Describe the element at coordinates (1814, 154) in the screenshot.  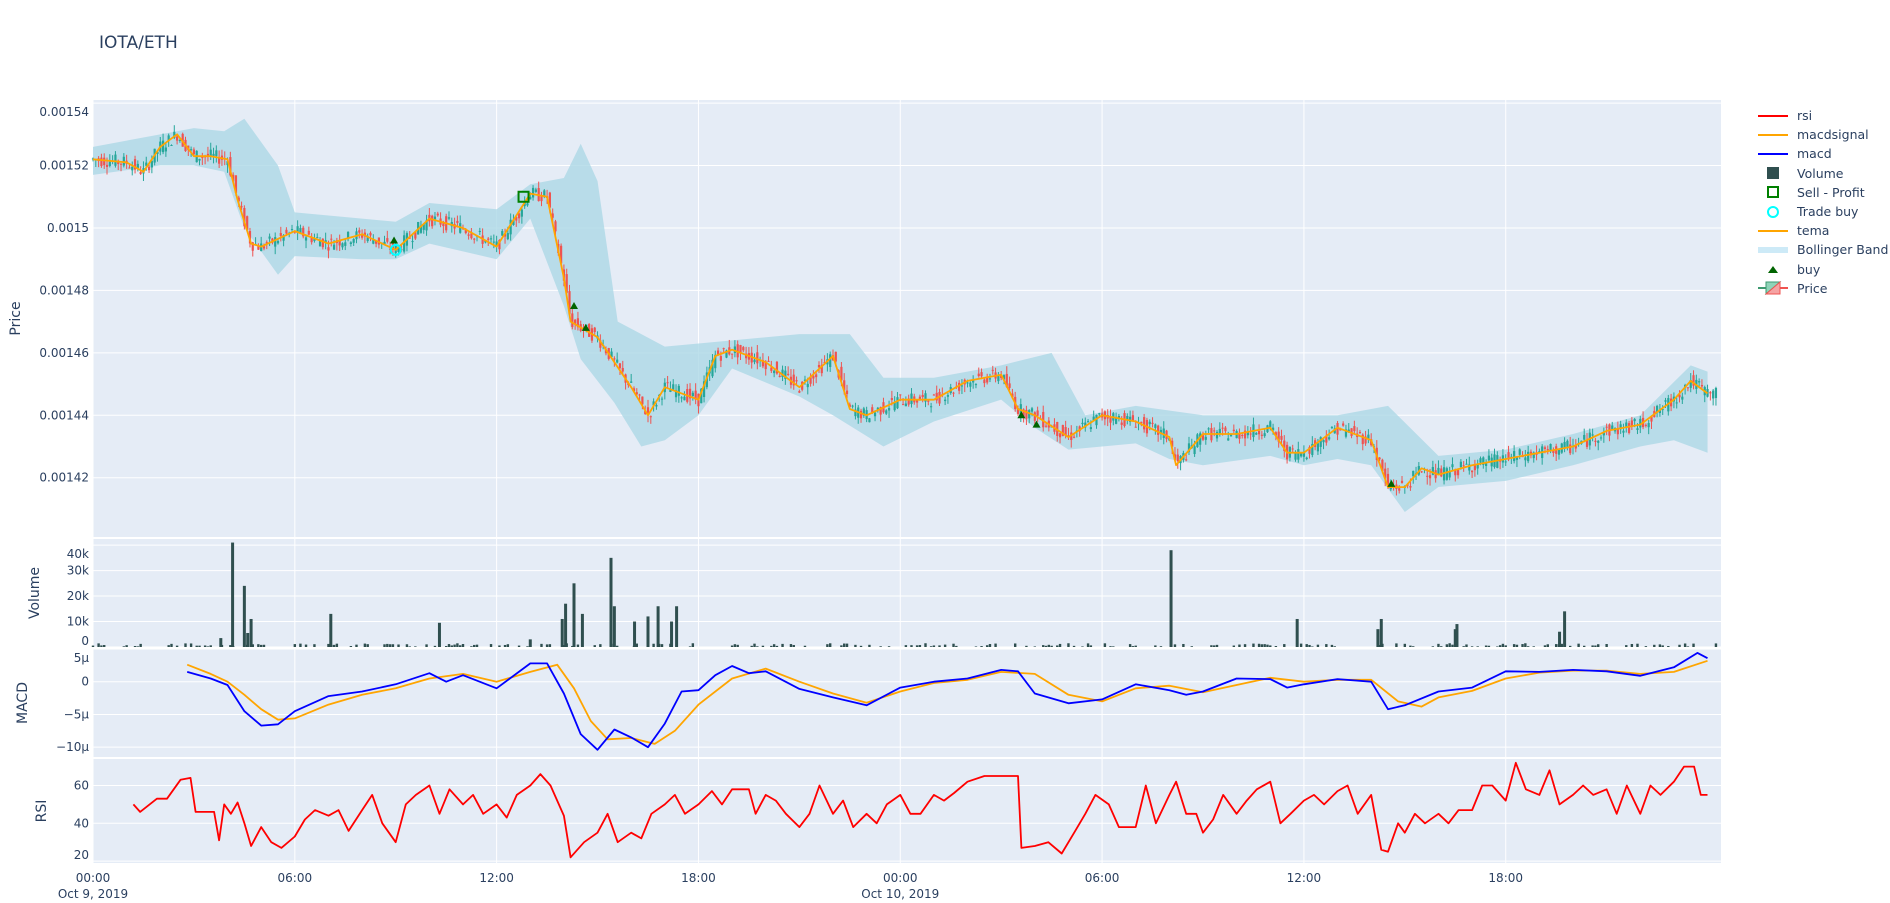
I see `legend-label: macd` at that location.